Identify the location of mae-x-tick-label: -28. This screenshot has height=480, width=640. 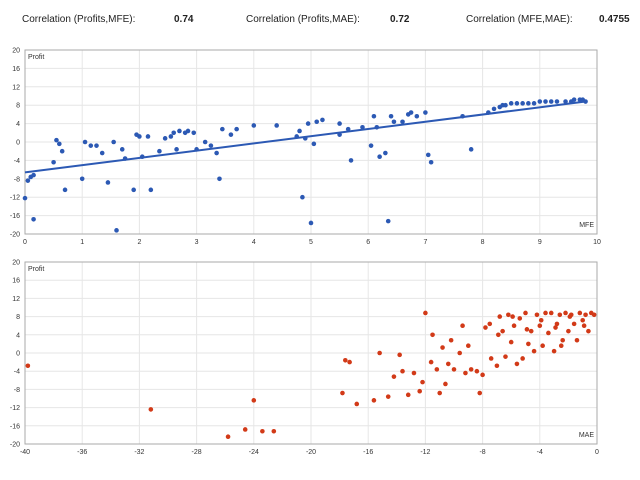
(197, 452).